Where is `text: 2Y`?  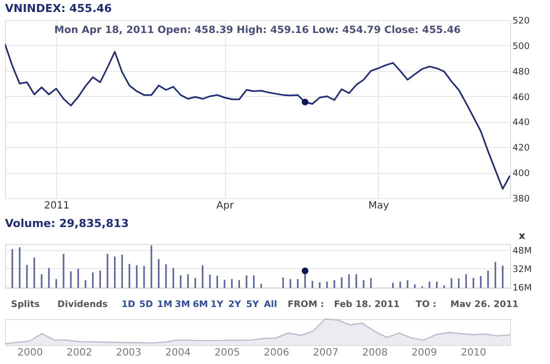
text: 2Y is located at coordinates (235, 305).